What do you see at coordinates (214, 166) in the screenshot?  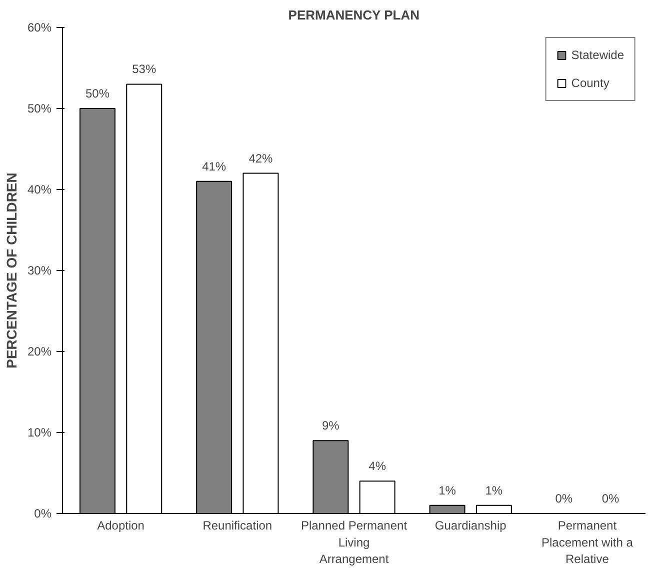 I see `data-label: 41%` at bounding box center [214, 166].